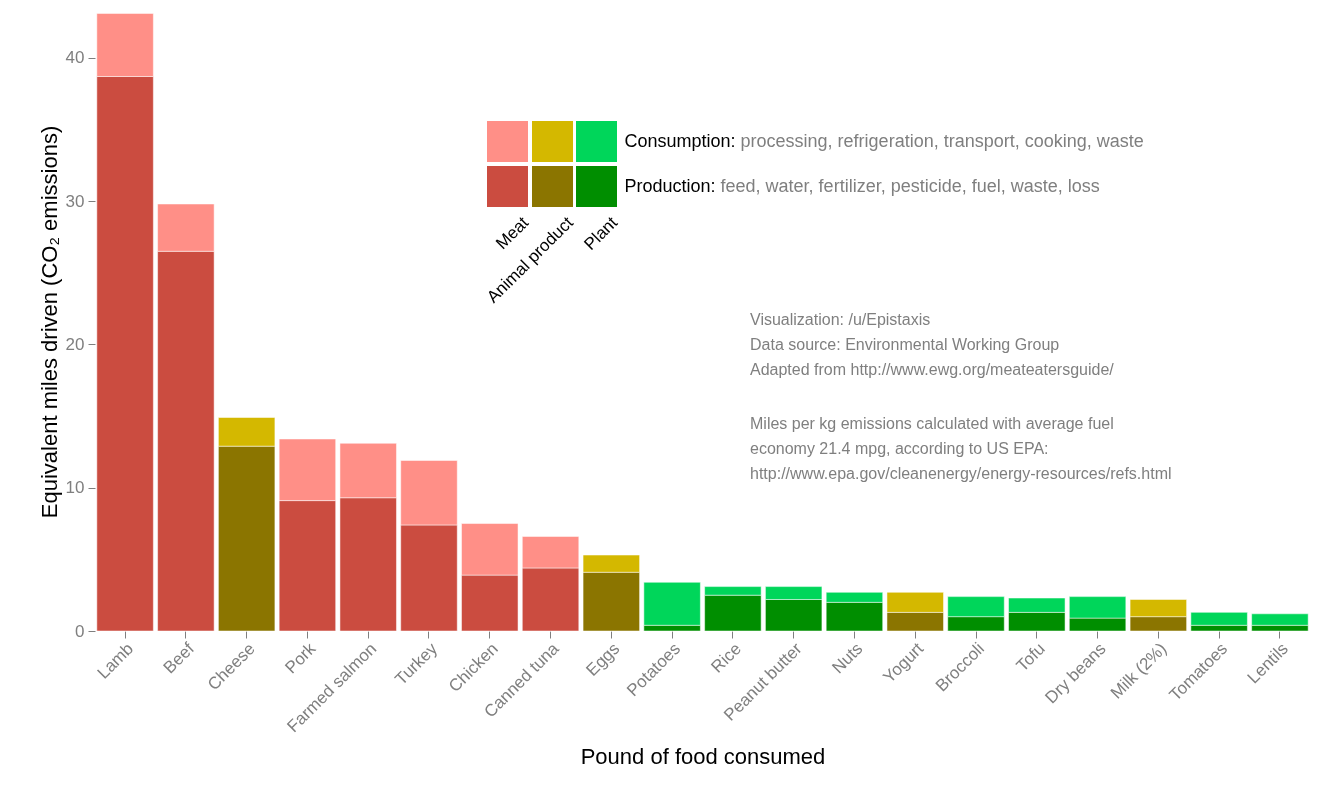 The width and height of the screenshot is (1318, 807). What do you see at coordinates (862, 186) in the screenshot?
I see `legend-label: Production: feed, water, fertilizer, pesticide, fuel, waste, loss` at bounding box center [862, 186].